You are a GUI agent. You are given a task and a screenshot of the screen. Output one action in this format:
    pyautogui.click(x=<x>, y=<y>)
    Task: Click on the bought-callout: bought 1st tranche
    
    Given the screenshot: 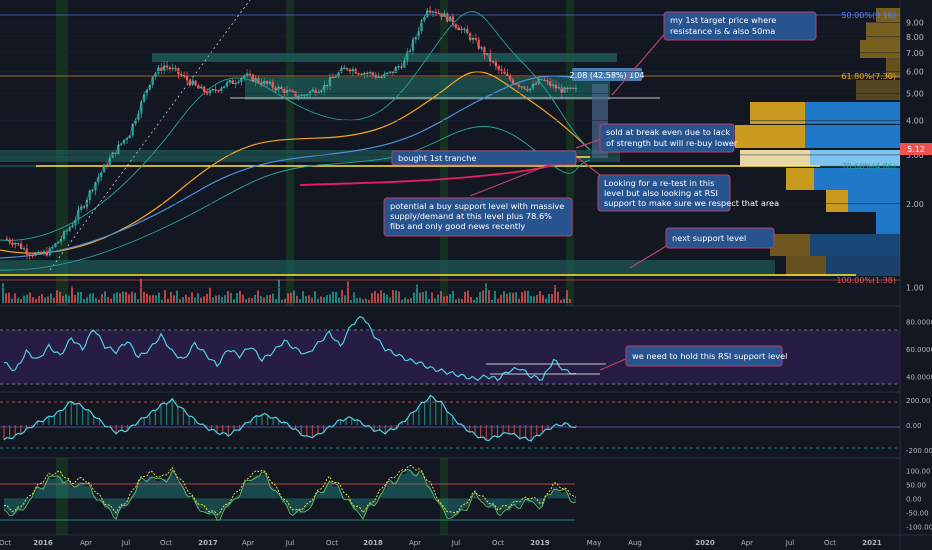 What is the action you would take?
    pyautogui.click(x=484, y=158)
    